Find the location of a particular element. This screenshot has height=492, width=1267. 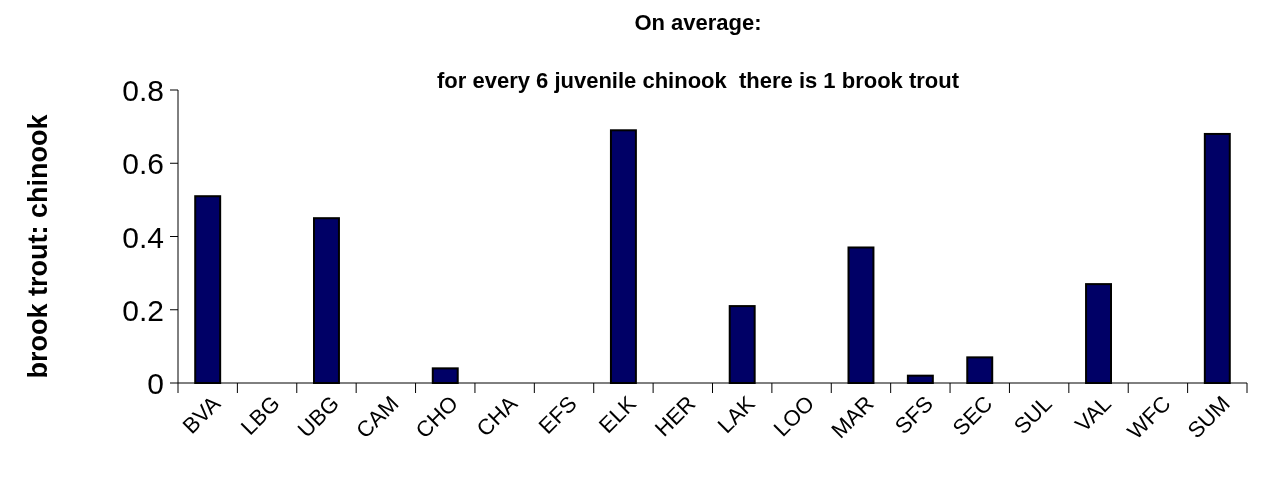

x-tick-label: CHA is located at coordinates (497, 416).